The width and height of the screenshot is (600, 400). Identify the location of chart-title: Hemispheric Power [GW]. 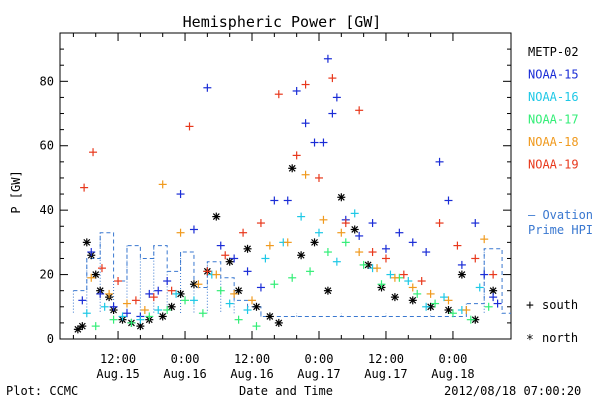
(282, 22).